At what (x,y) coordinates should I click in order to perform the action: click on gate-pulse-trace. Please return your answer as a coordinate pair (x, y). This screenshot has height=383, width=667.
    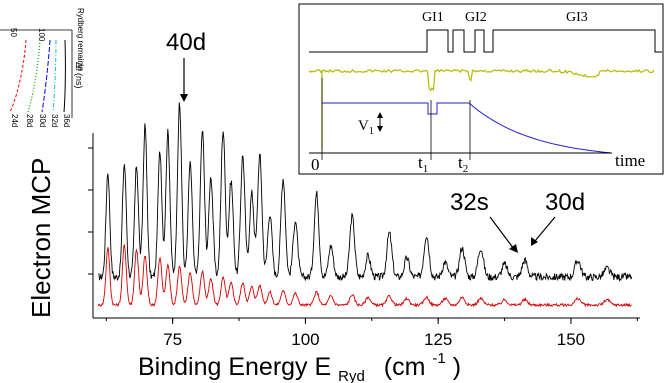
    Looking at the image, I should click on (485, 41).